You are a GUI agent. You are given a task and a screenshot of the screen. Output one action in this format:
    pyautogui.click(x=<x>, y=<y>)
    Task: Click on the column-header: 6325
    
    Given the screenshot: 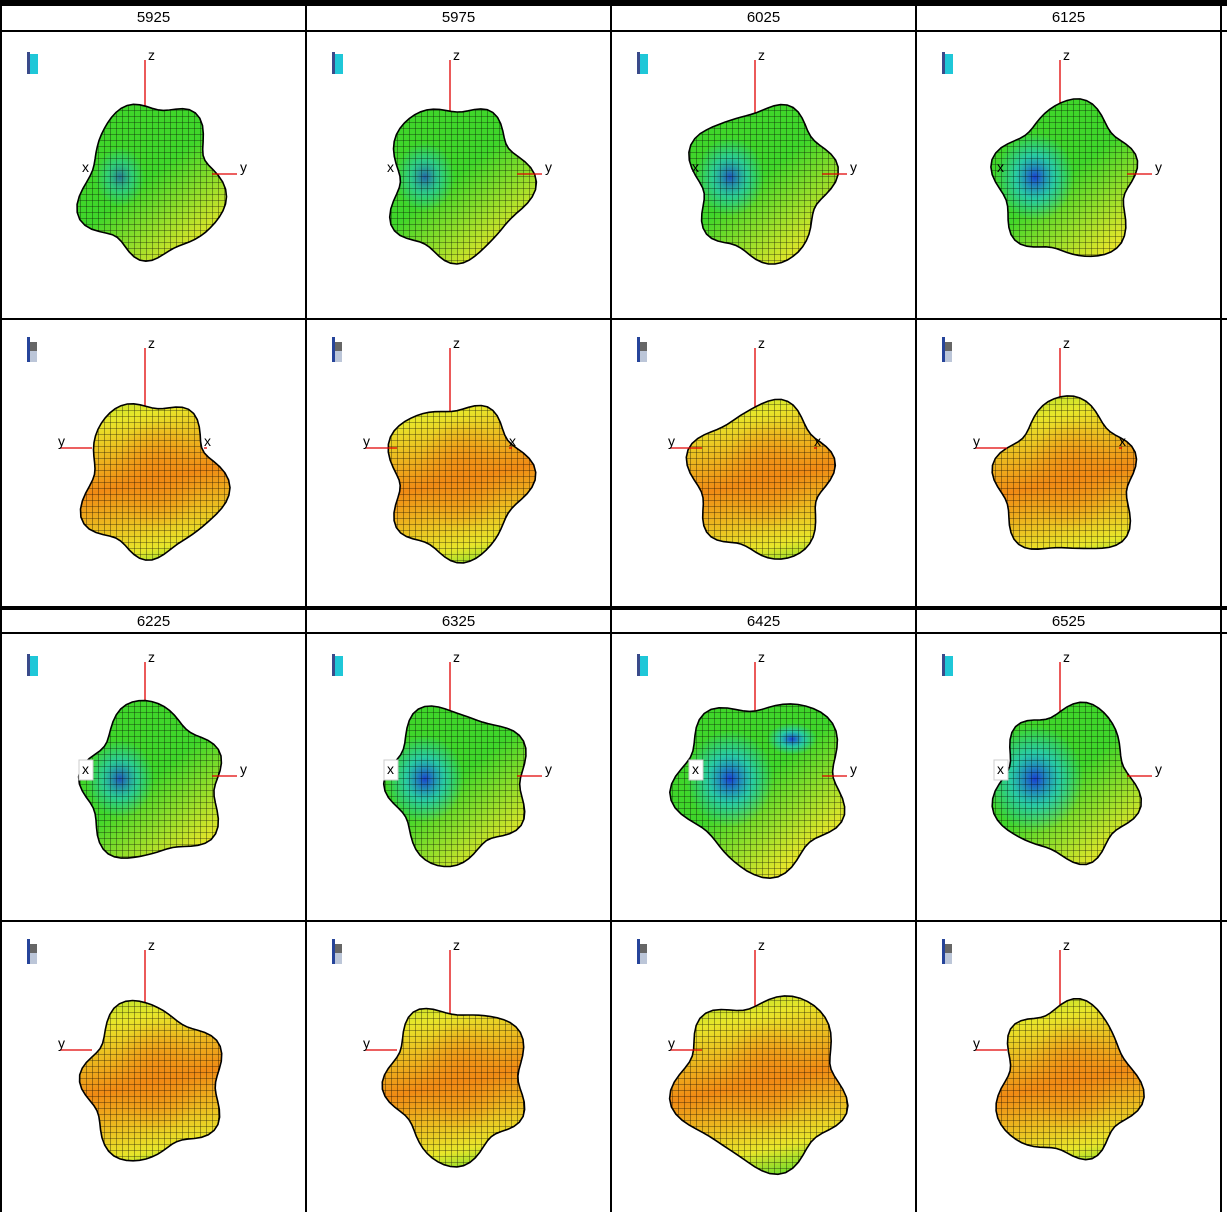 What is the action you would take?
    pyautogui.click(x=459, y=621)
    